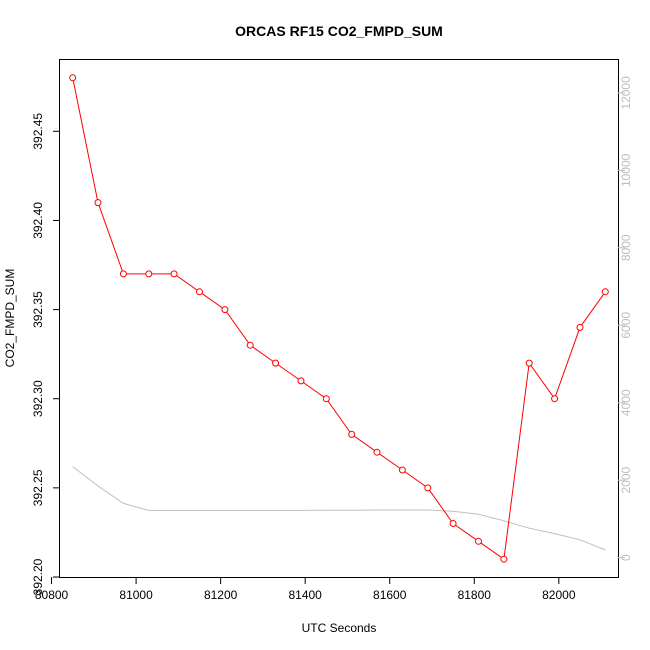  I want to click on y-tick-label: 392.30, so click(38, 398).